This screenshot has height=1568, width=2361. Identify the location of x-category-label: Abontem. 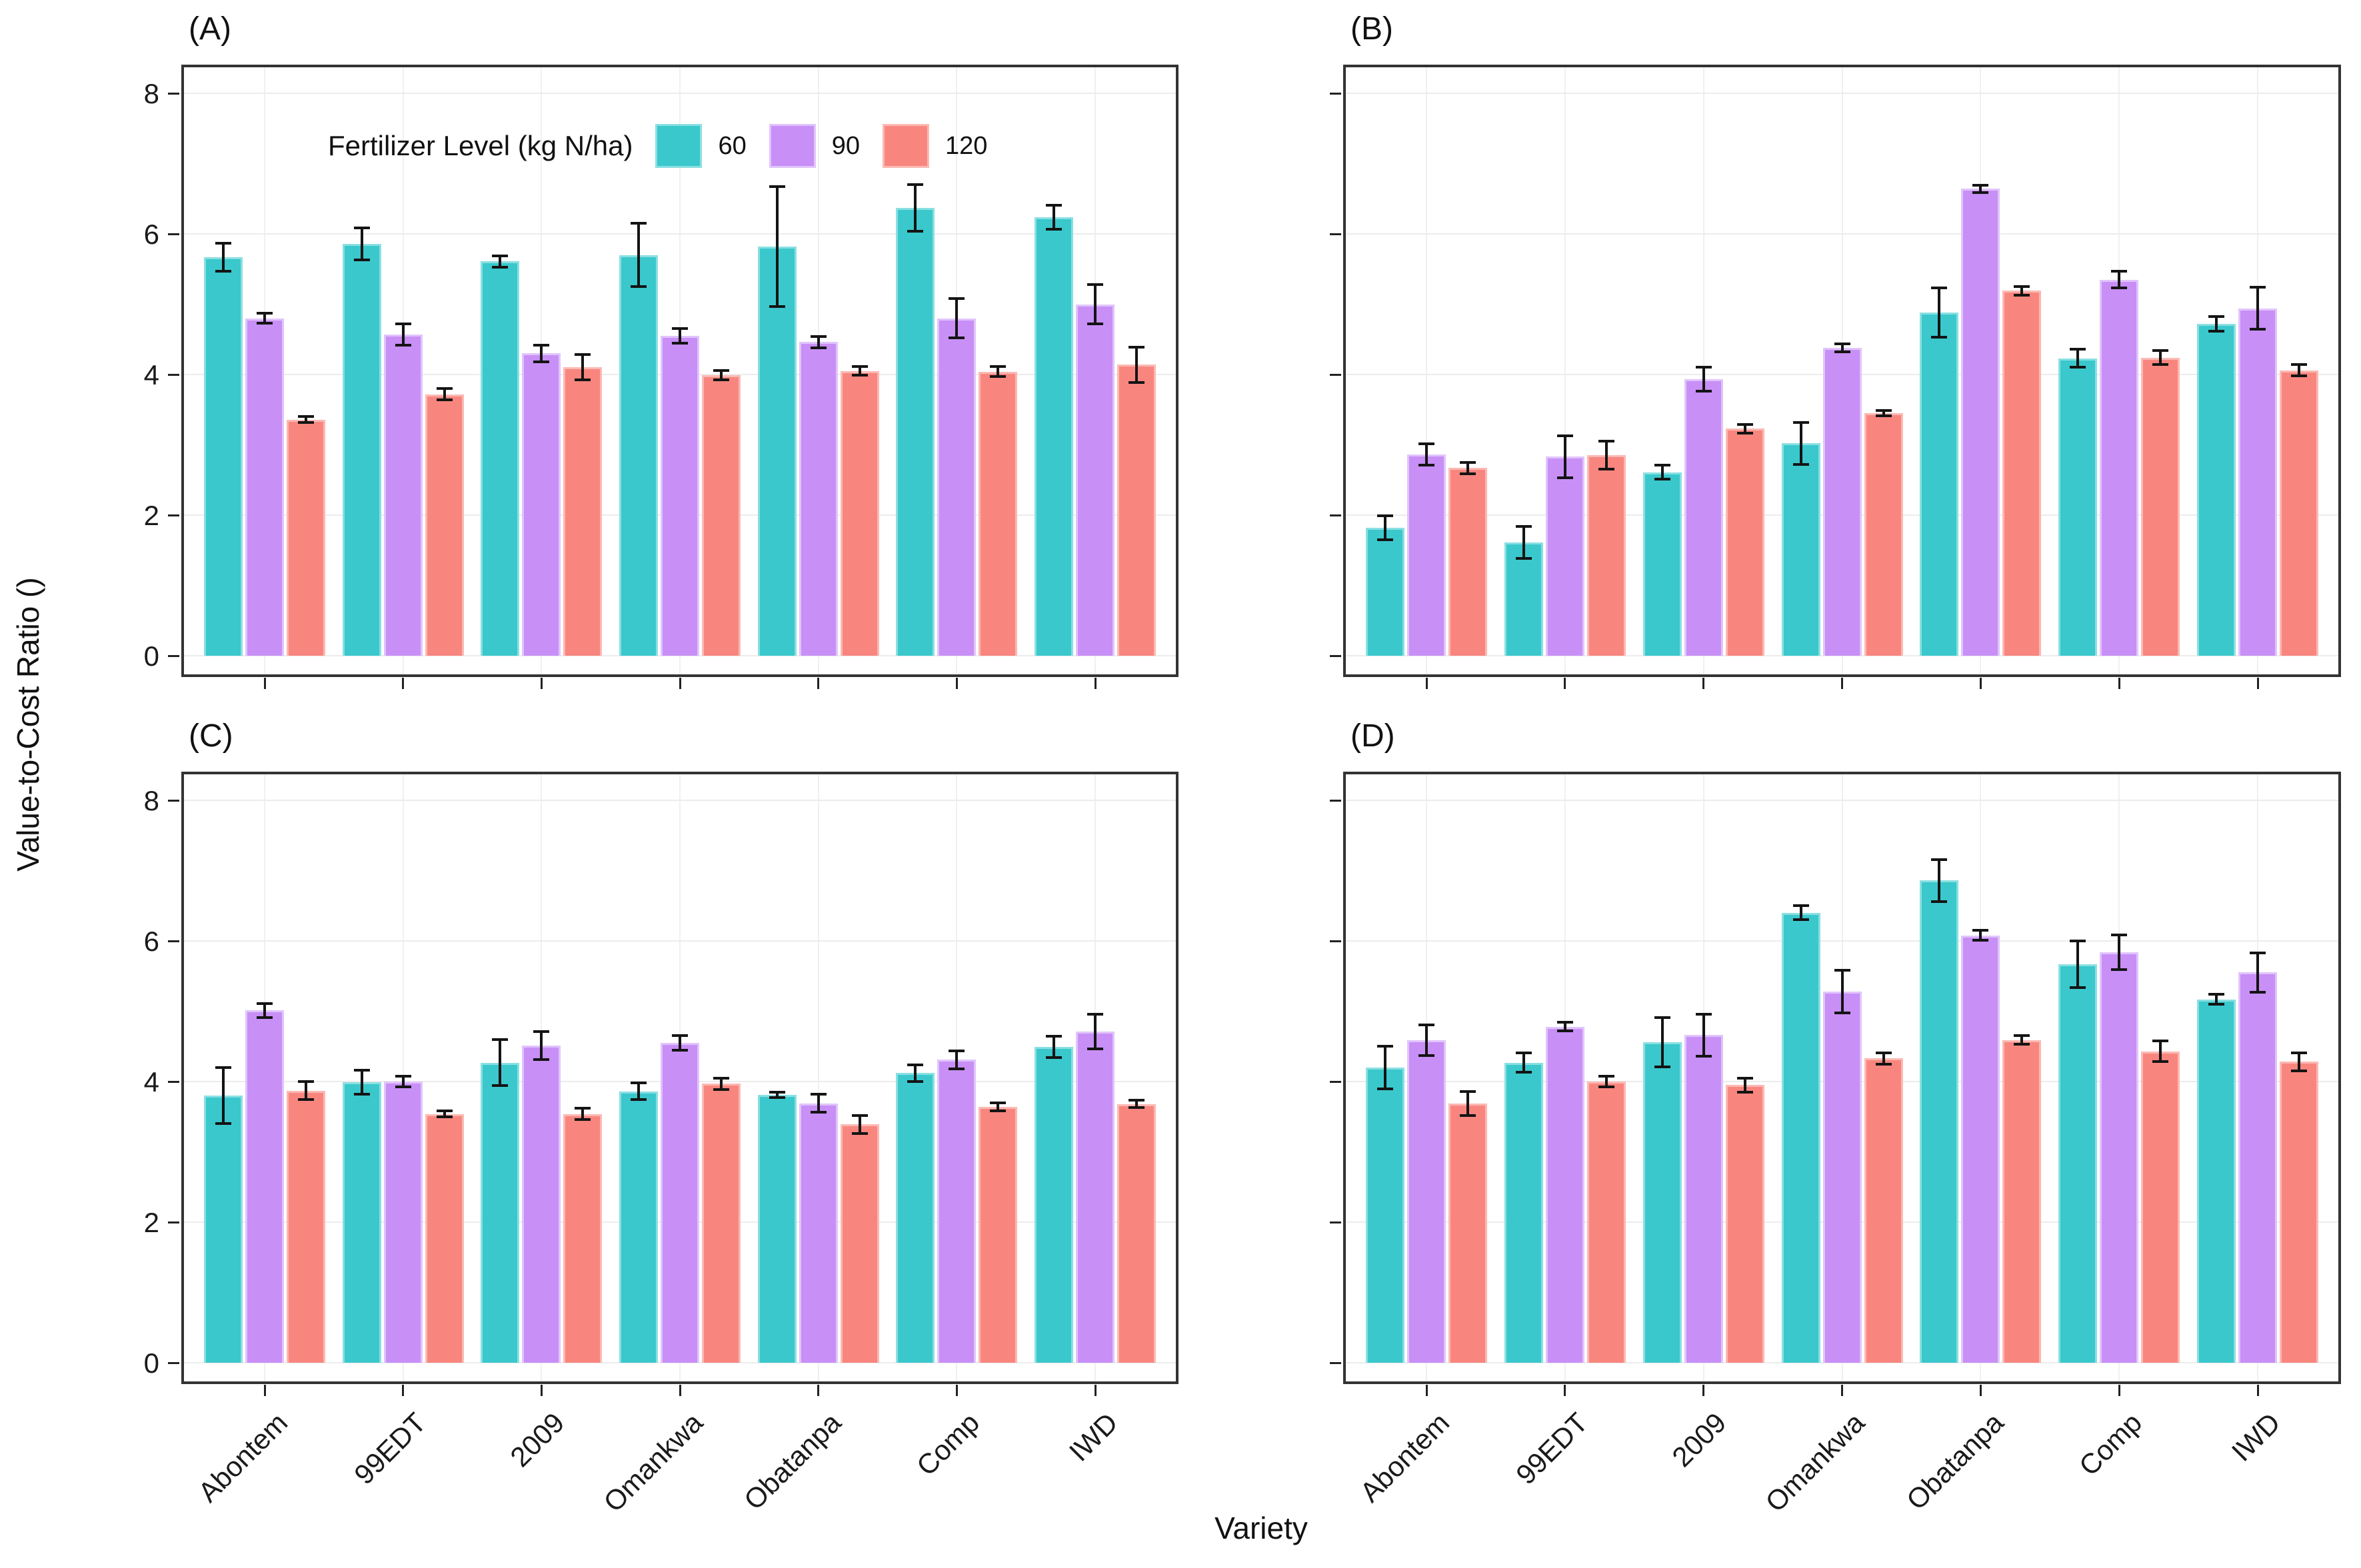
(243, 1457).